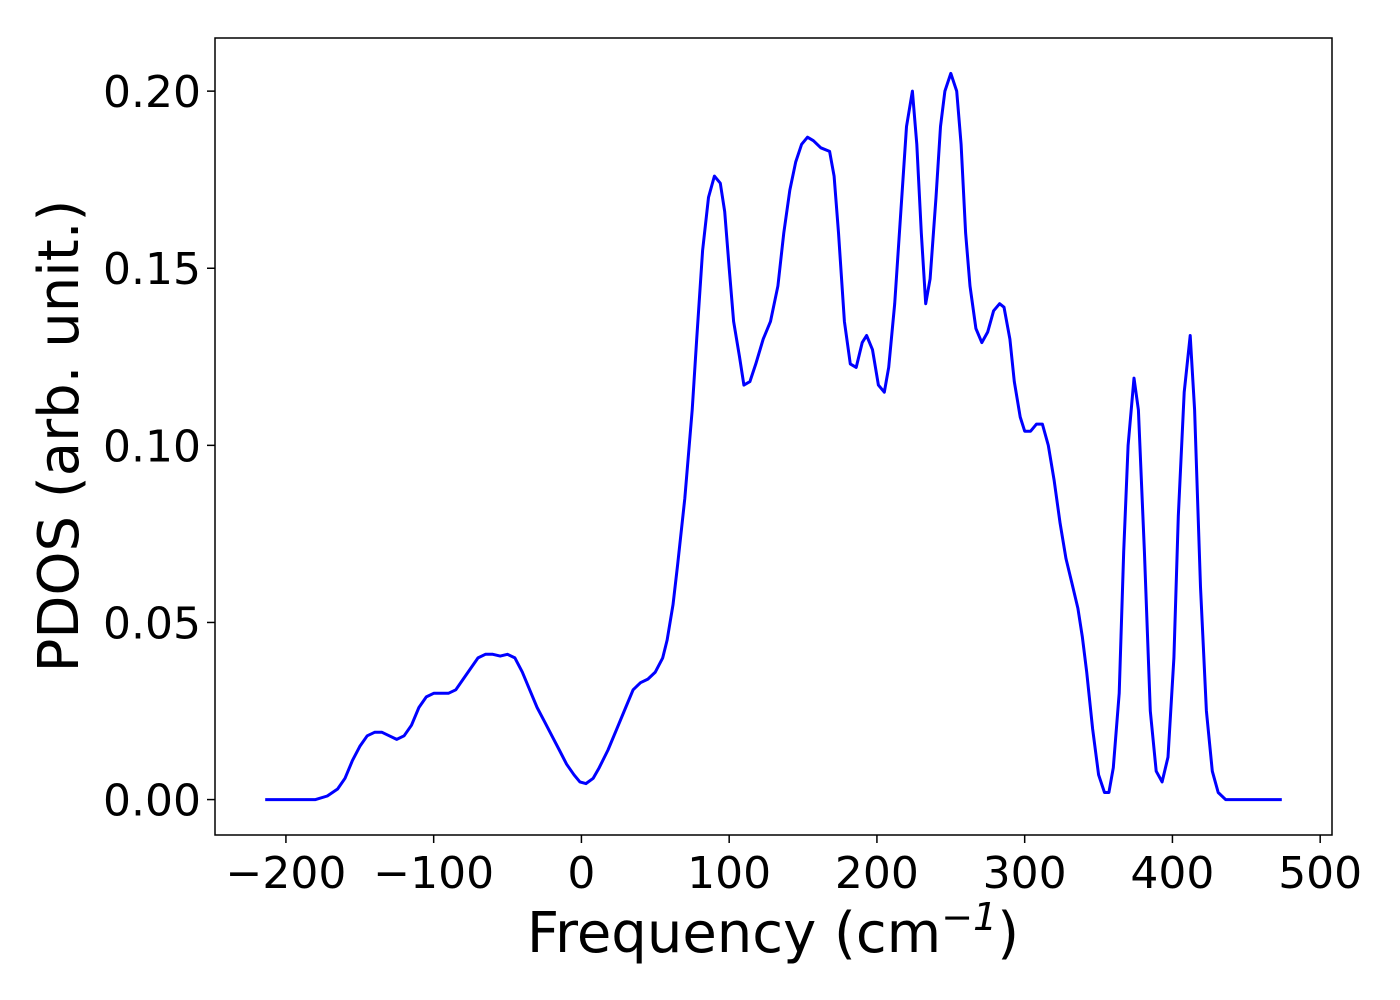  I want to click on x-axis-ticks: −200 −100 0 100 200 300 400 500, so click(793, 867).